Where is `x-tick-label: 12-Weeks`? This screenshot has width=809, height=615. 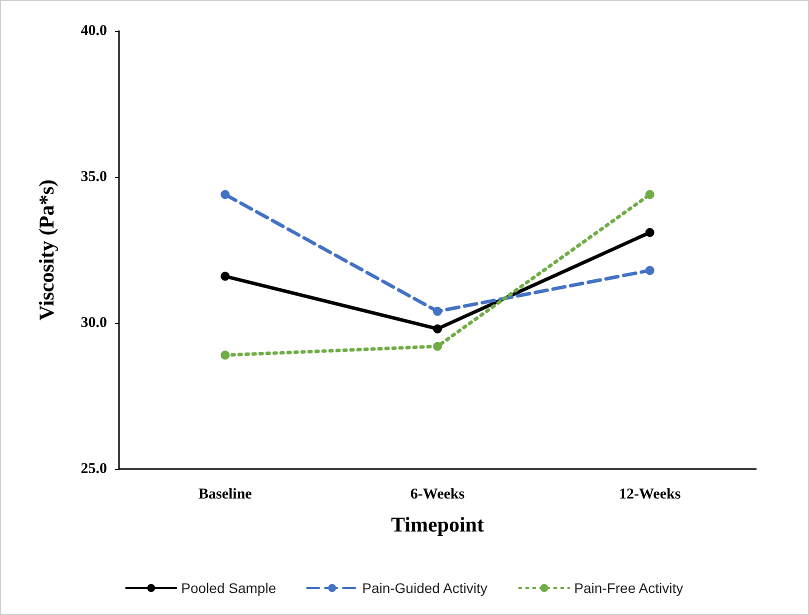
x-tick-label: 12-Weeks is located at coordinates (649, 494).